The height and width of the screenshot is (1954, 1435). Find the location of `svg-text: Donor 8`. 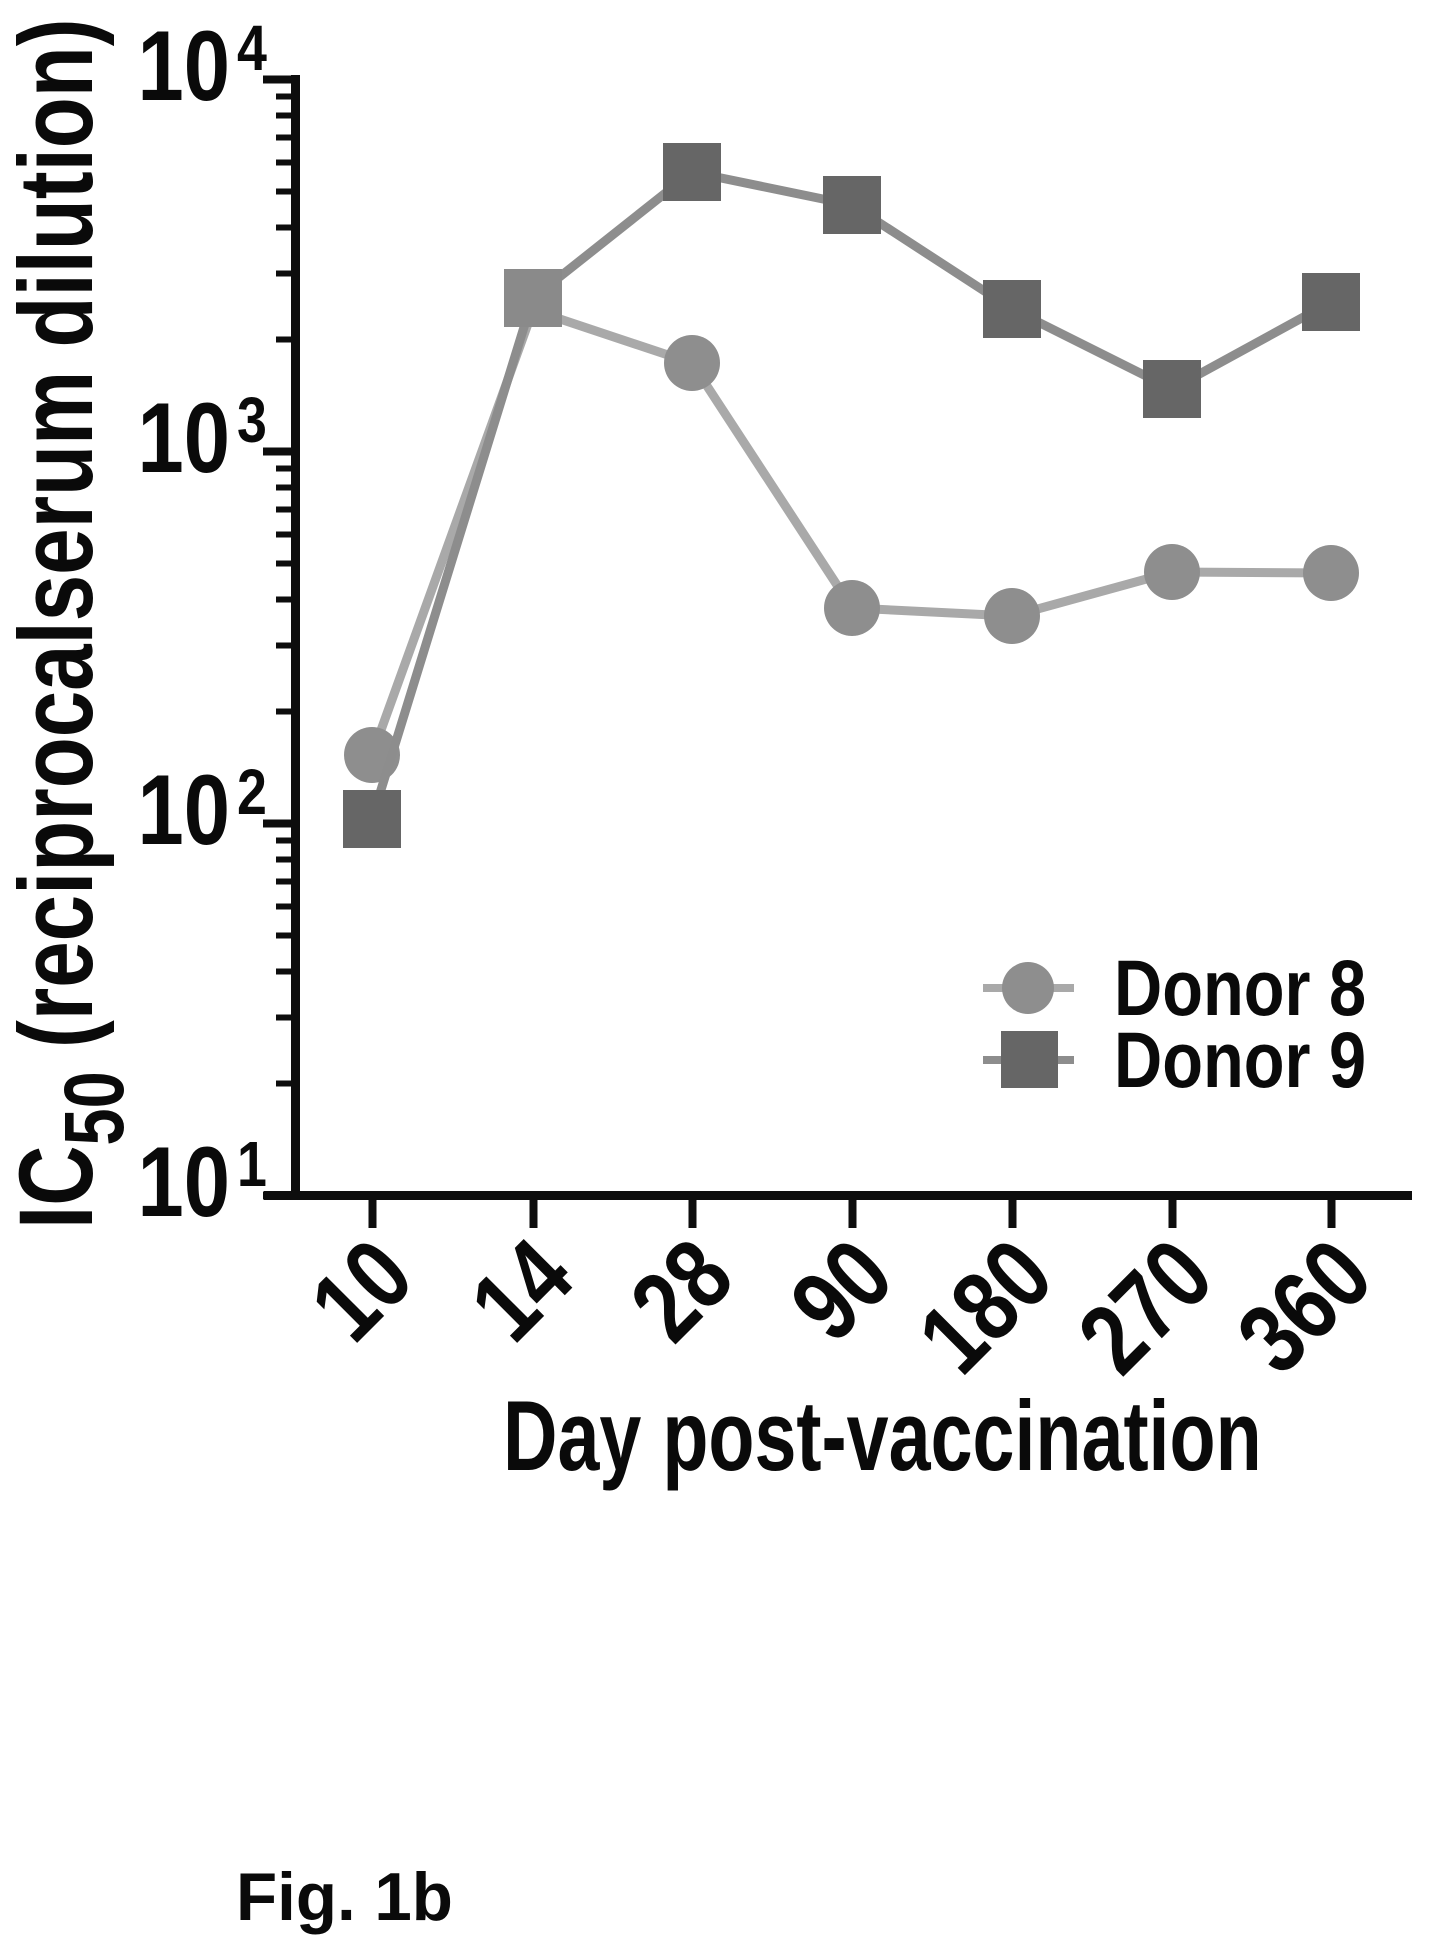

svg-text: Donor 8 is located at coordinates (1240, 988).